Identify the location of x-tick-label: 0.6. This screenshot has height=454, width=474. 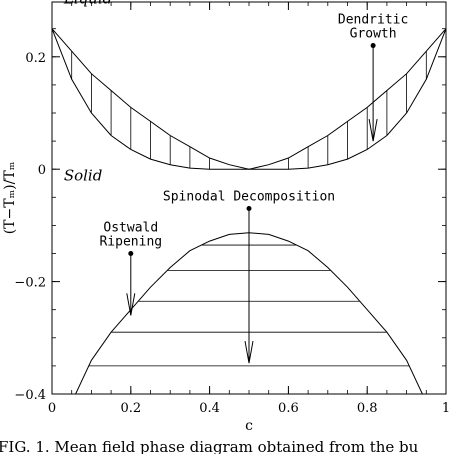
(288, 408).